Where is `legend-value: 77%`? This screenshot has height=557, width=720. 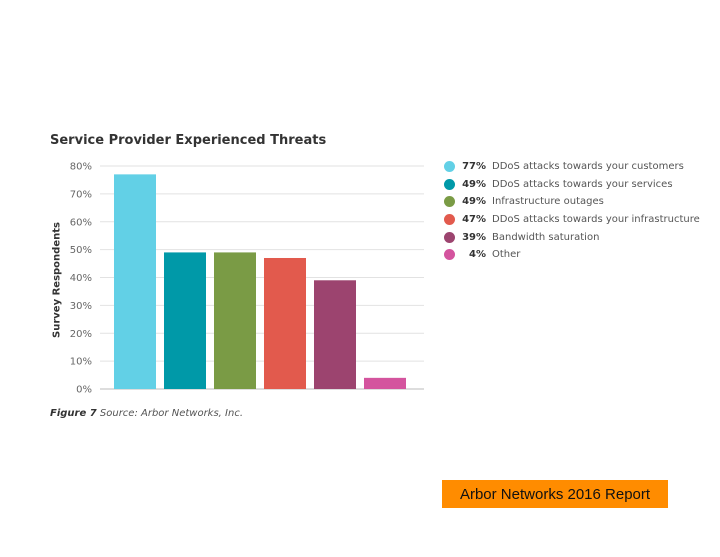
legend-value: 77% is located at coordinates (474, 167).